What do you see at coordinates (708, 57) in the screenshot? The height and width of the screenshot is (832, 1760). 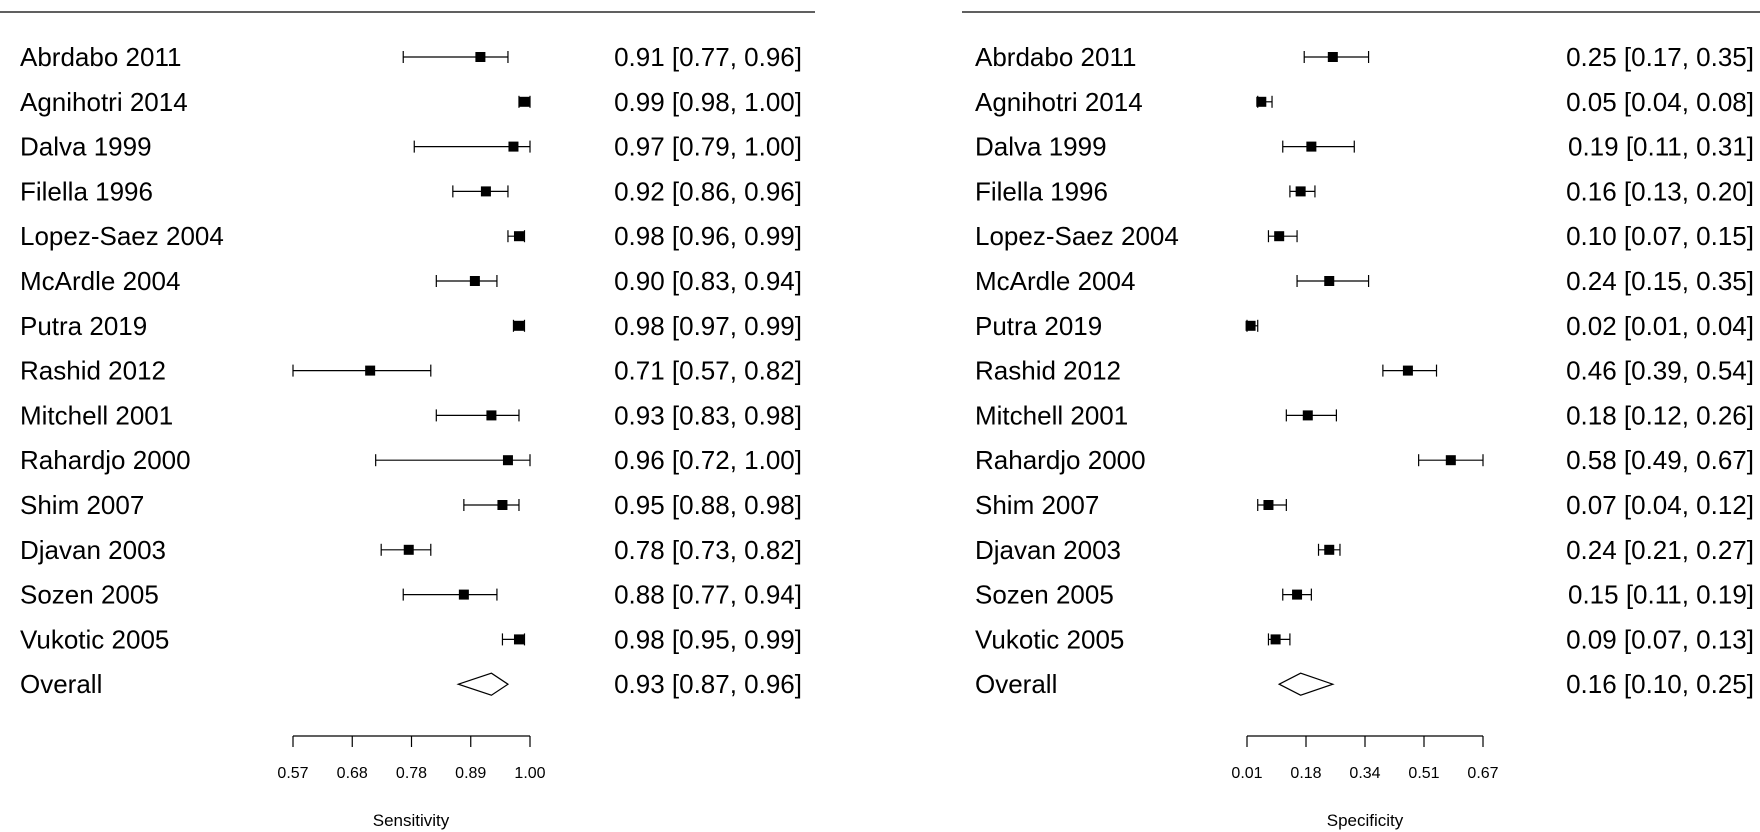 I see `ci-label: 0.91 [0.77, 0.96]` at bounding box center [708, 57].